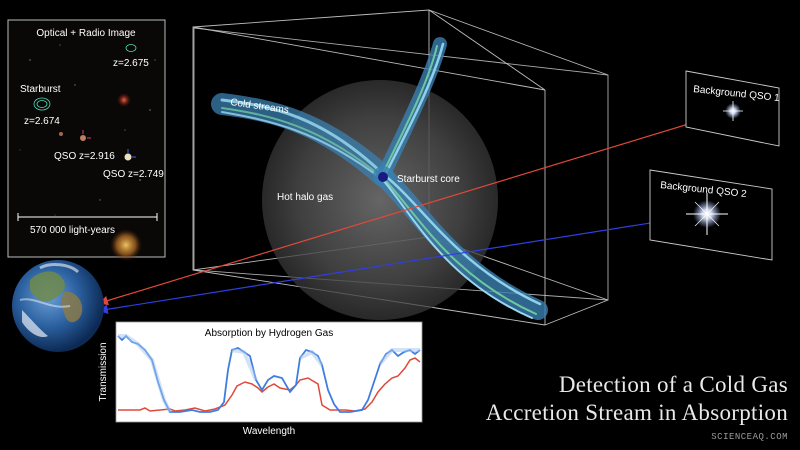 This screenshot has width=800, height=450. I want to click on qso2-star-spikes, so click(707, 214).